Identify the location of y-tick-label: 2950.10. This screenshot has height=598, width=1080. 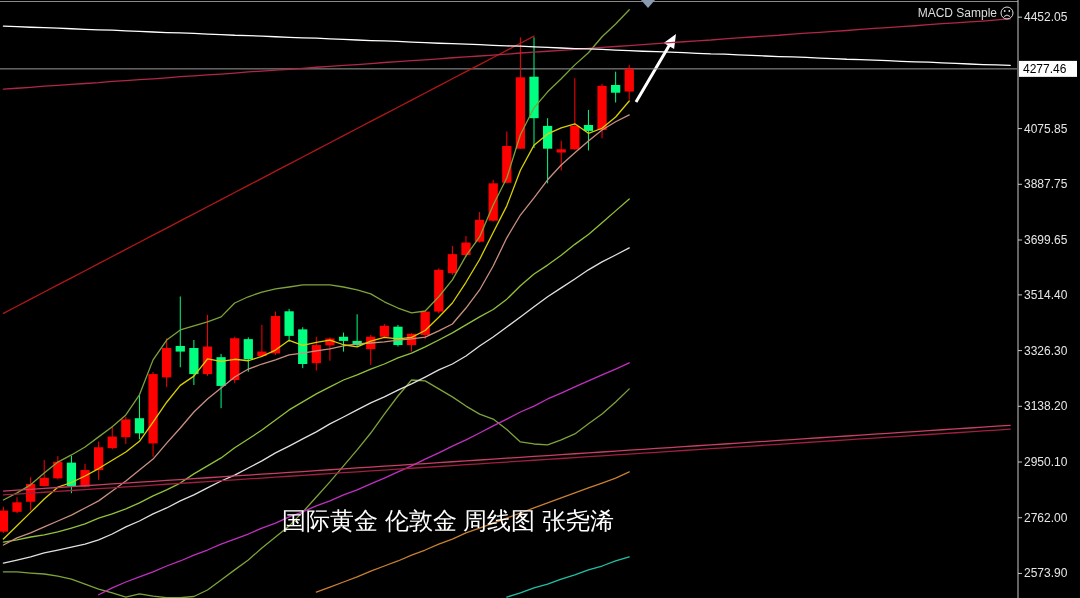
(1046, 462).